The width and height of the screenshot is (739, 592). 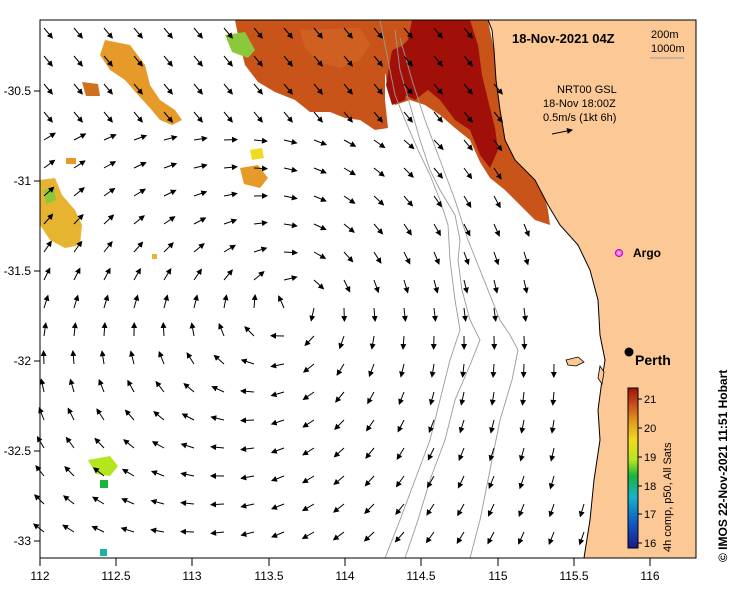 I want to click on lat-axis, so click(x=37, y=316).